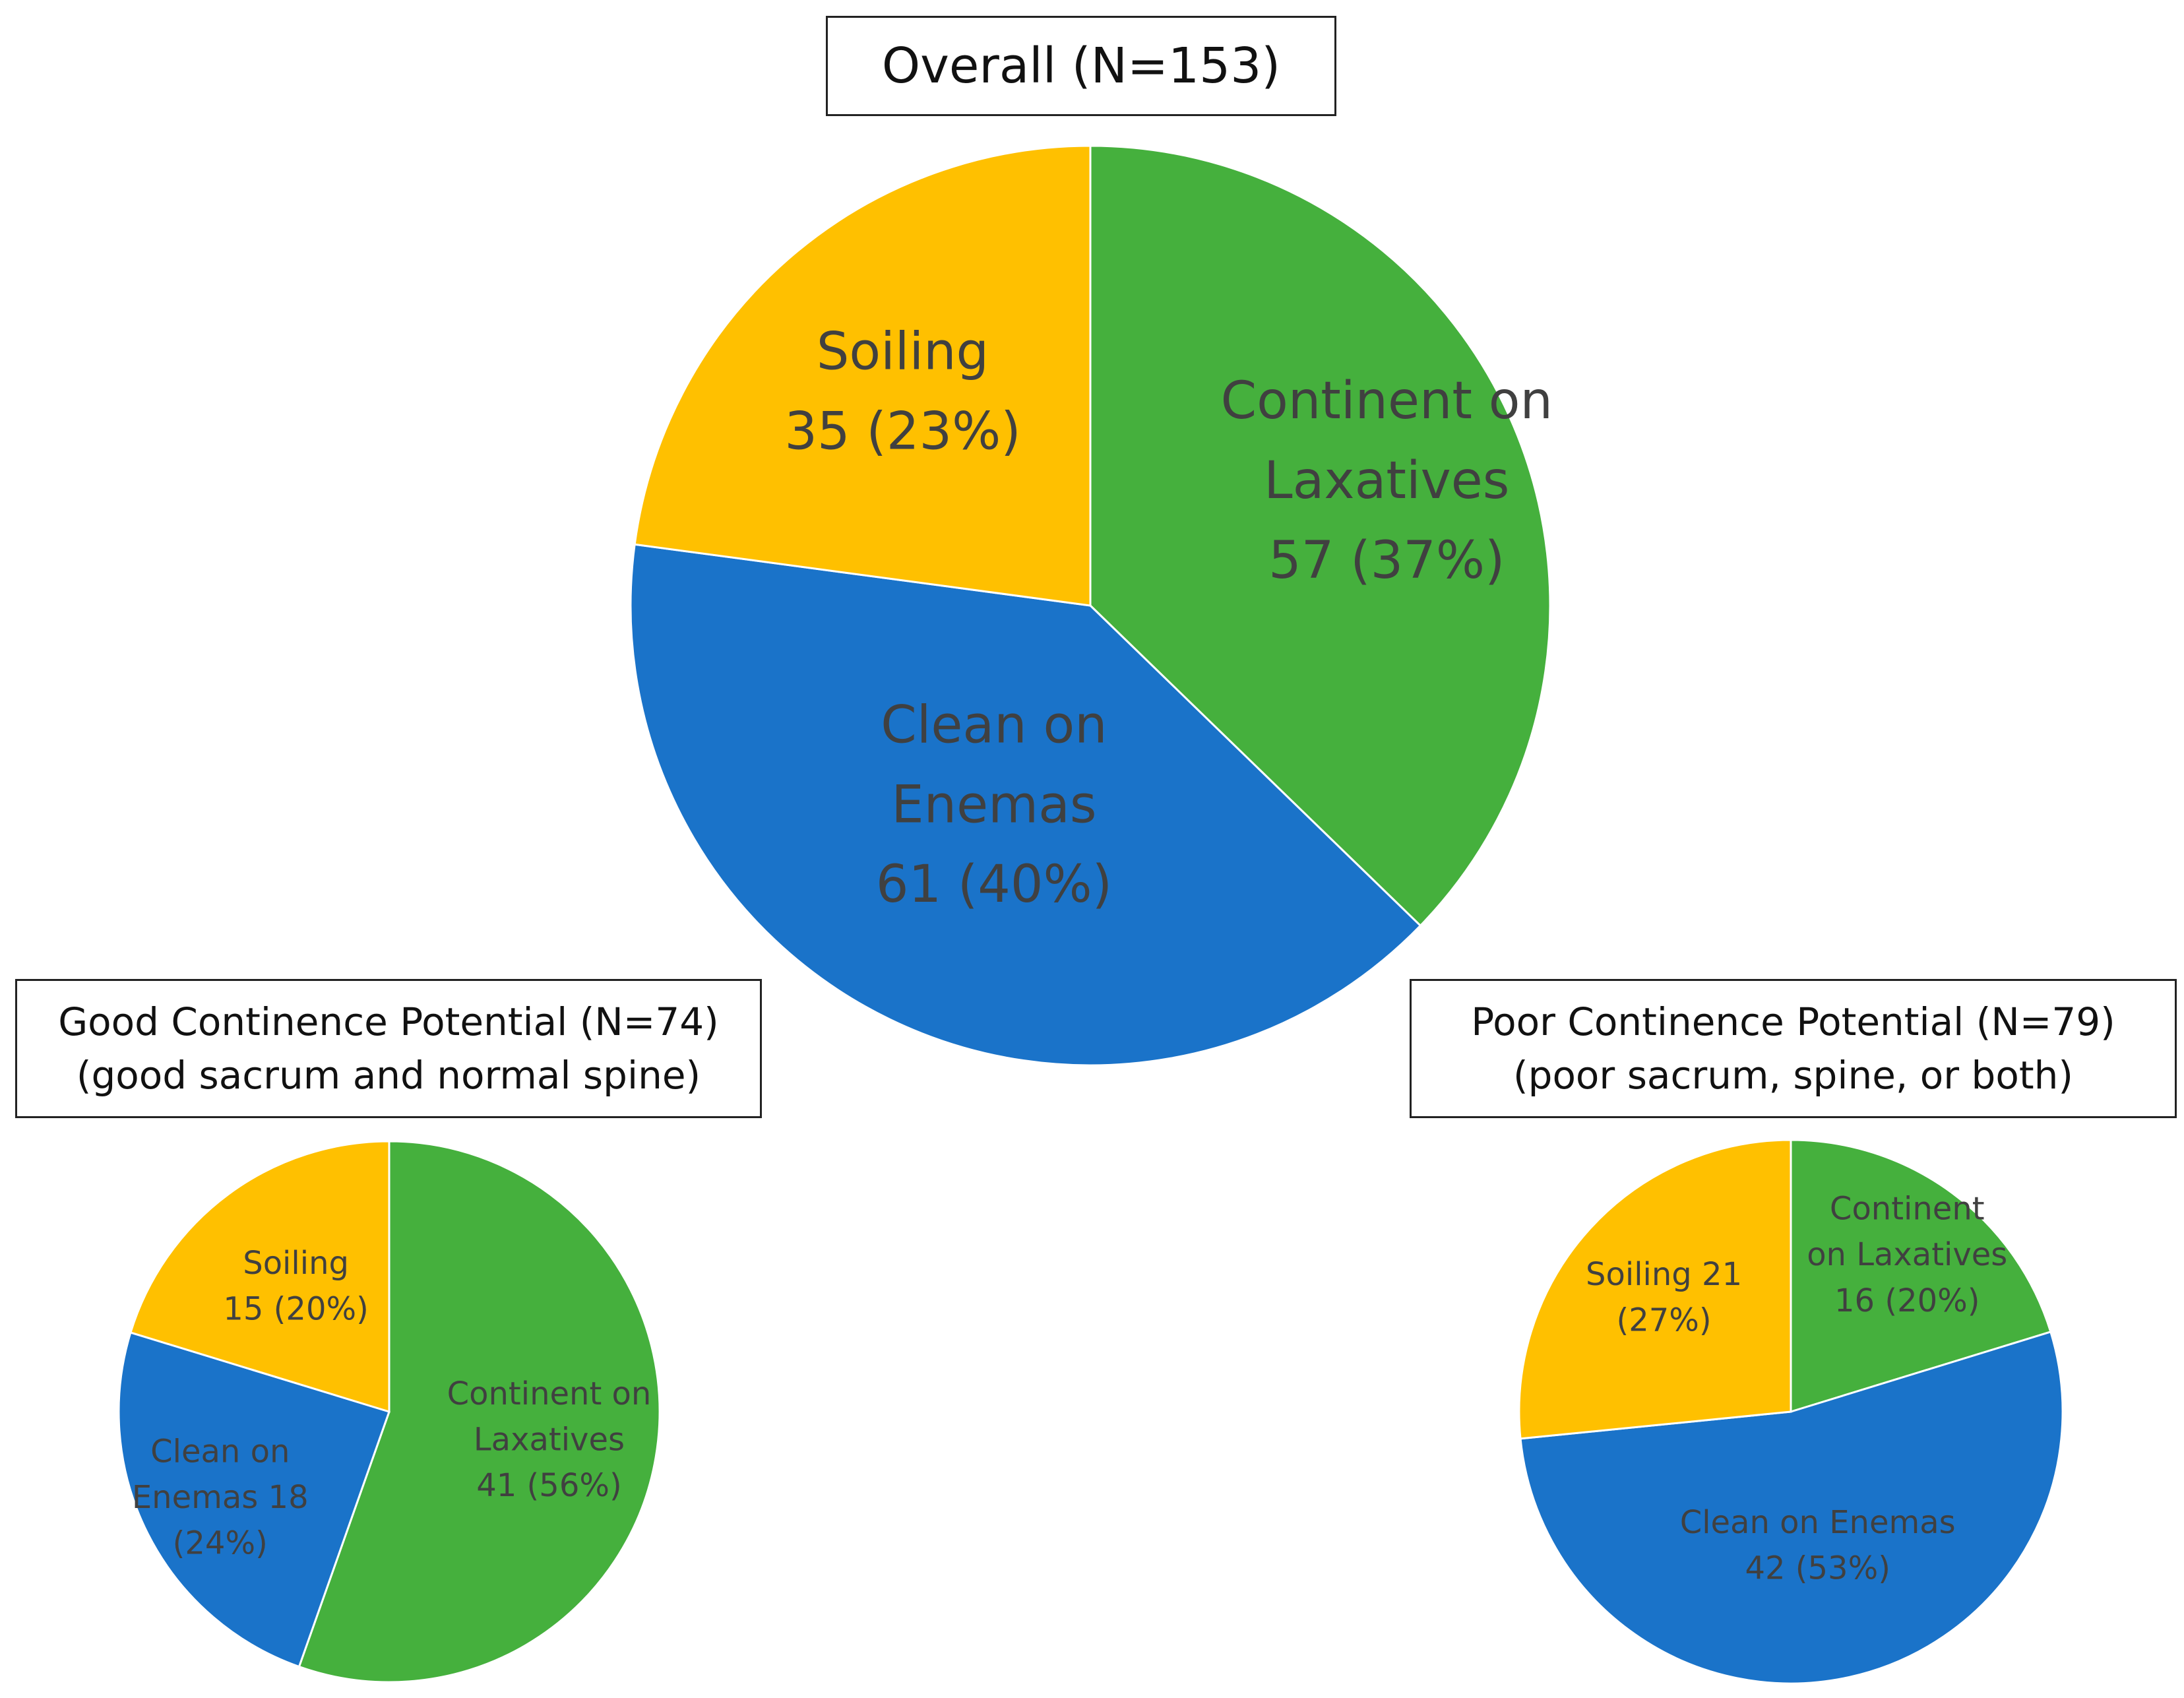 Image resolution: width=2184 pixels, height=1698 pixels. What do you see at coordinates (1793, 1075) in the screenshot?
I see `poor-subtitle-text: (poor sacrum, spine, or both)` at bounding box center [1793, 1075].